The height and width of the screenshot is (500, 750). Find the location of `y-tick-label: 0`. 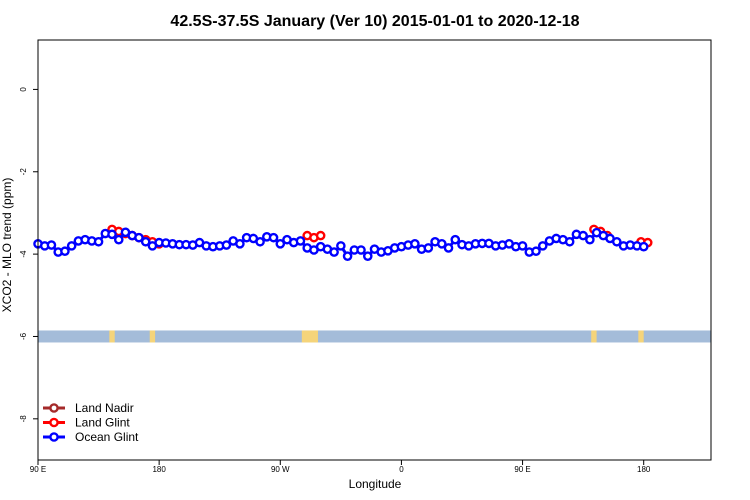

y-tick-label: 0 is located at coordinates (23, 89).